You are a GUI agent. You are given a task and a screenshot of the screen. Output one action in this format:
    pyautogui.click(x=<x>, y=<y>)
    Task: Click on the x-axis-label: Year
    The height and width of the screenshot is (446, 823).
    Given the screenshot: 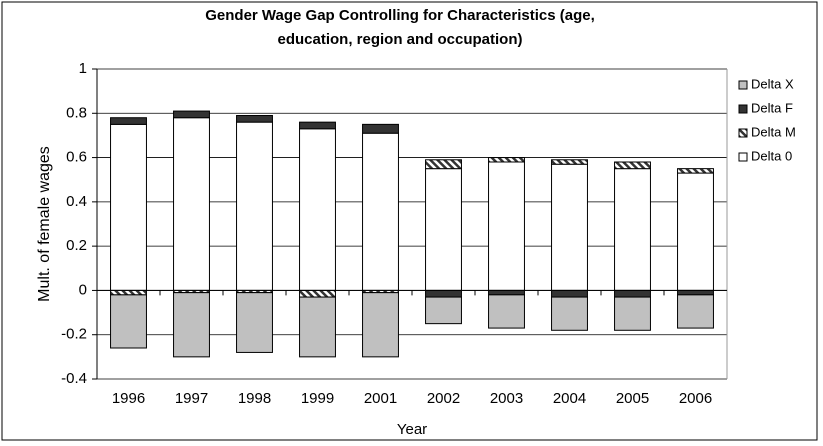 What is the action you would take?
    pyautogui.click(x=412, y=429)
    